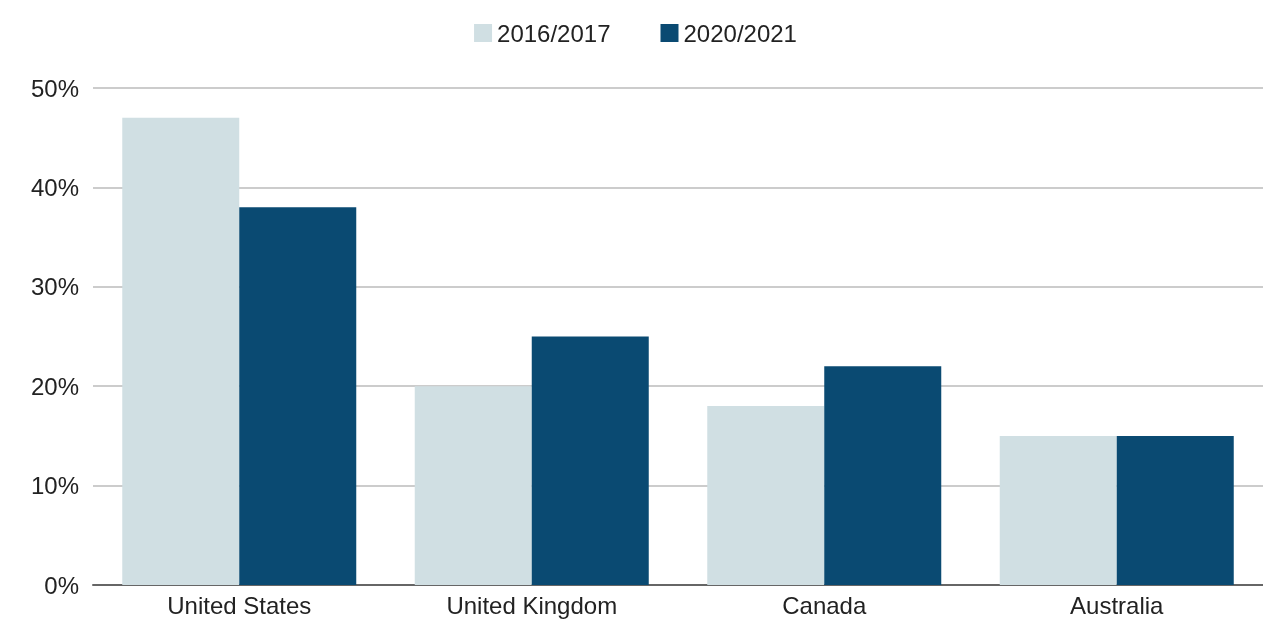 The width and height of the screenshot is (1271, 635). I want to click on x-tick-label: Australia, so click(1117, 605).